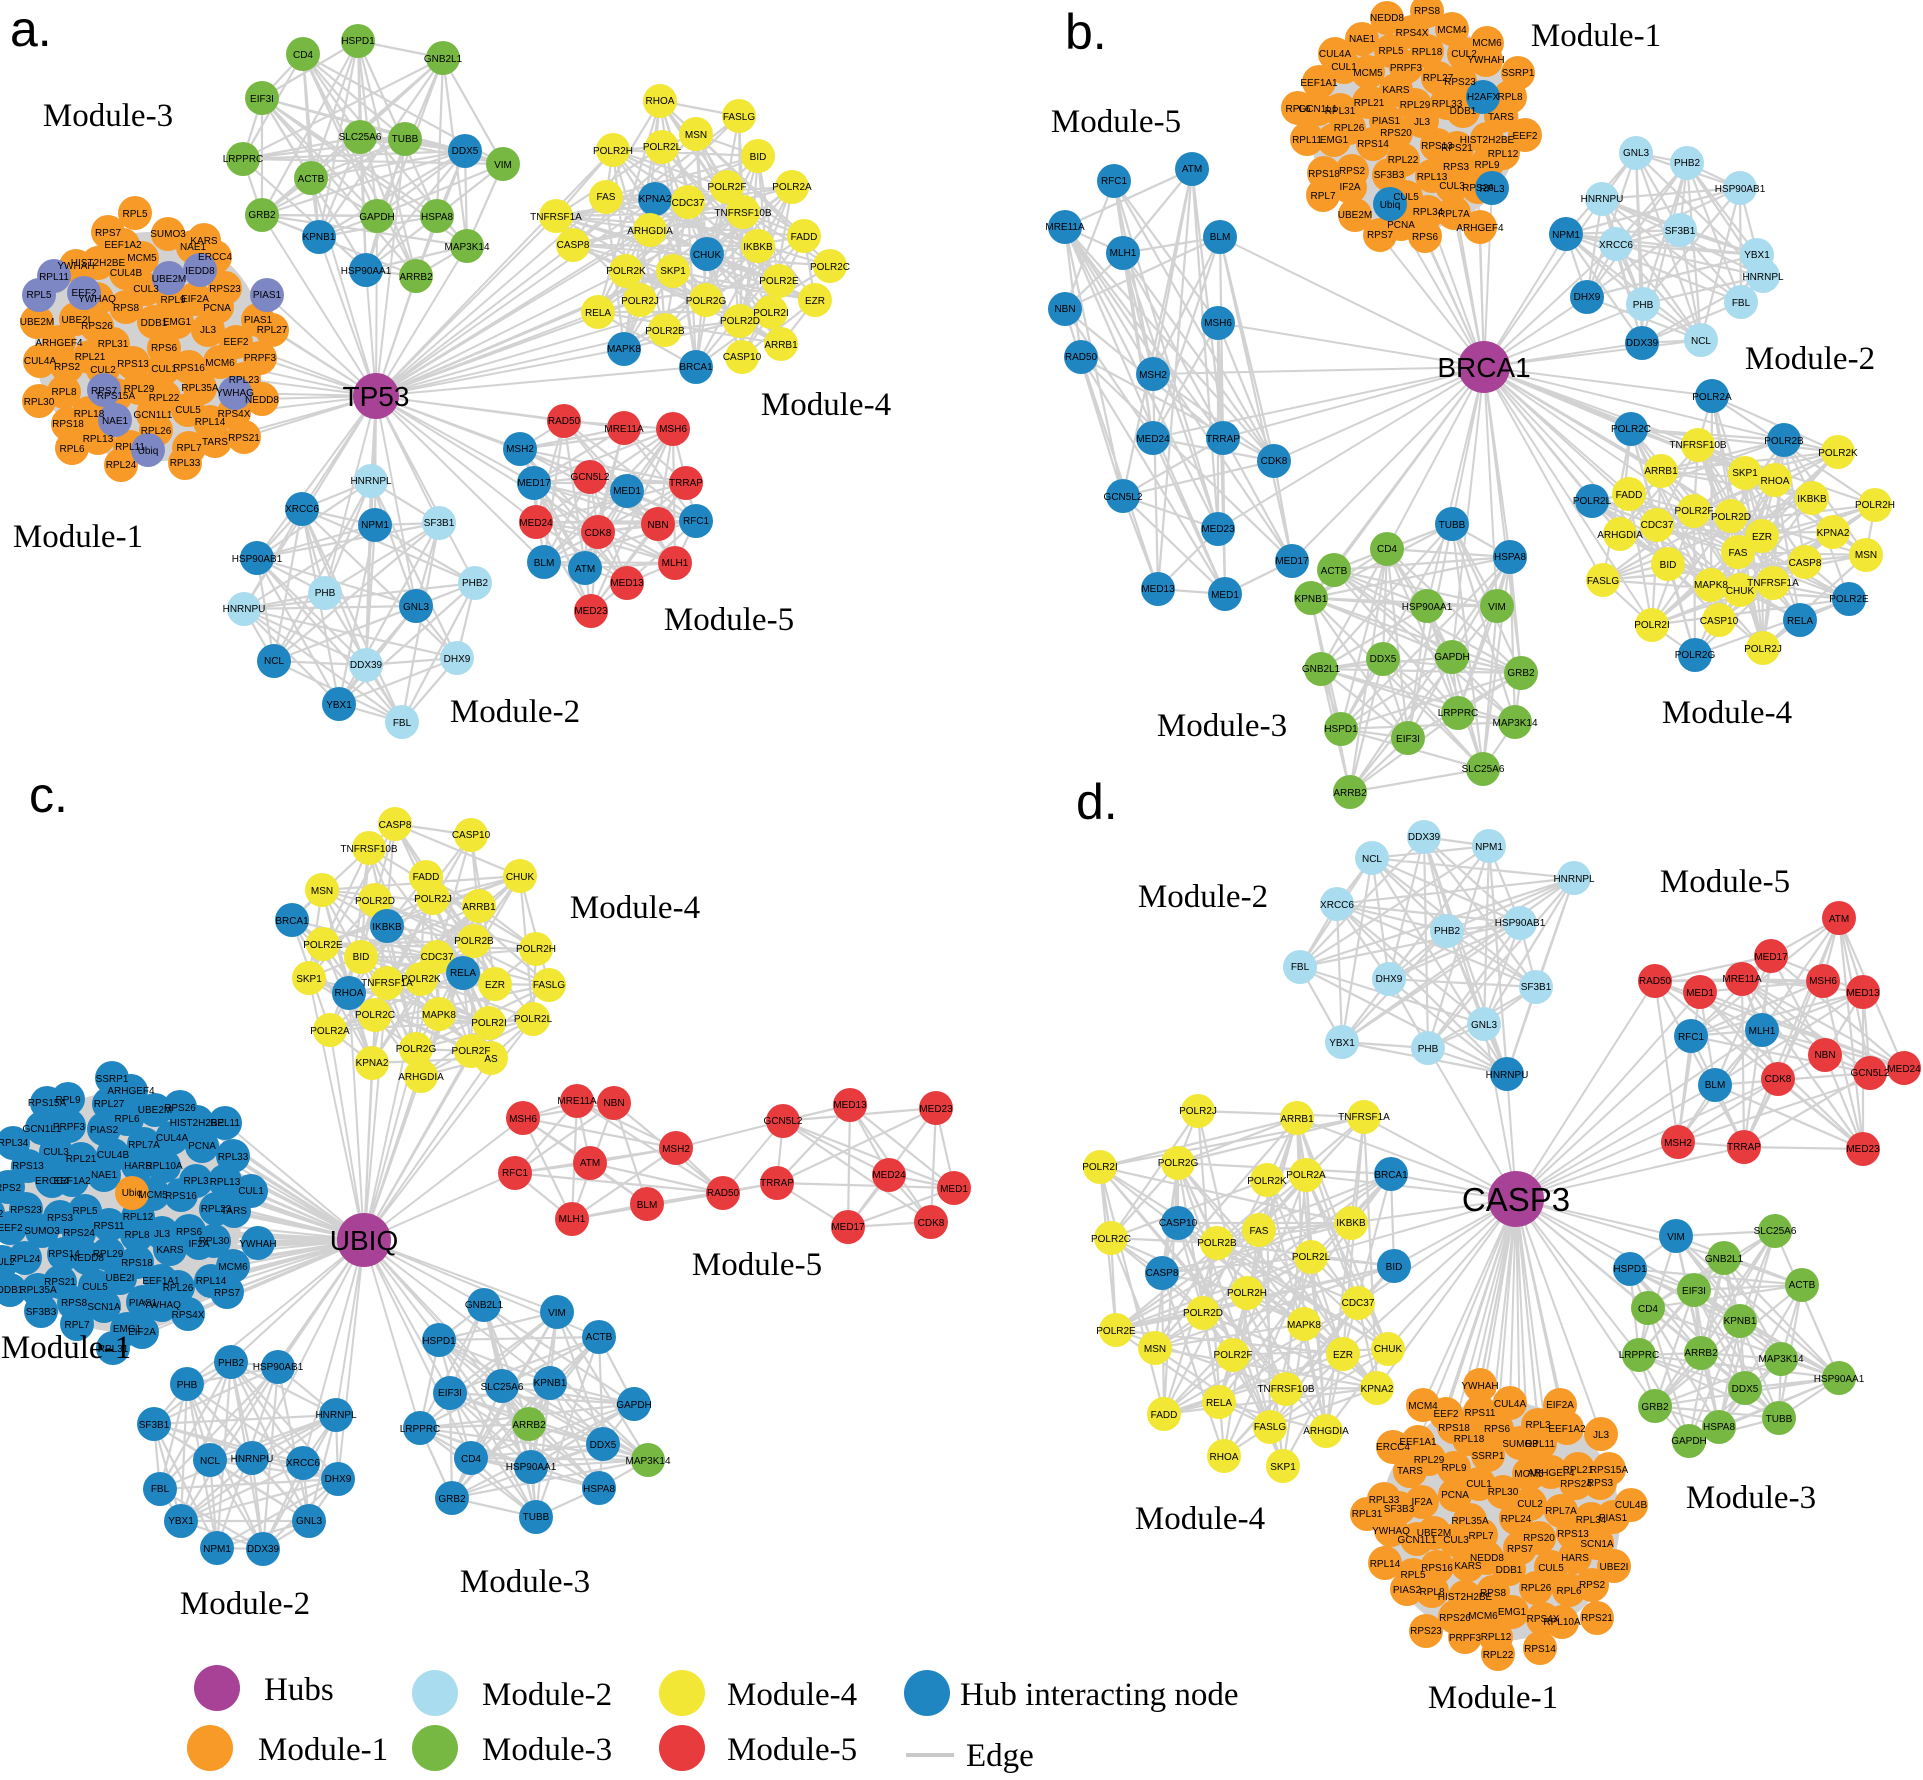 This screenshot has width=1923, height=1780. What do you see at coordinates (1802, 1285) in the screenshot?
I see `svg-text: ACTB` at bounding box center [1802, 1285].